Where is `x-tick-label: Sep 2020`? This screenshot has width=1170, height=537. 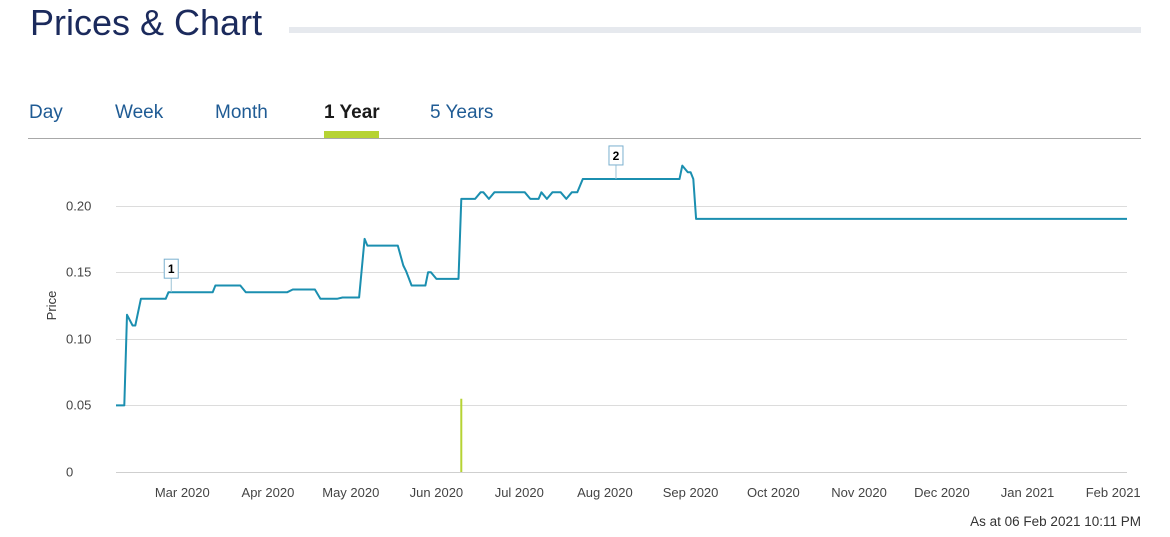 x-tick-label: Sep 2020 is located at coordinates (691, 492).